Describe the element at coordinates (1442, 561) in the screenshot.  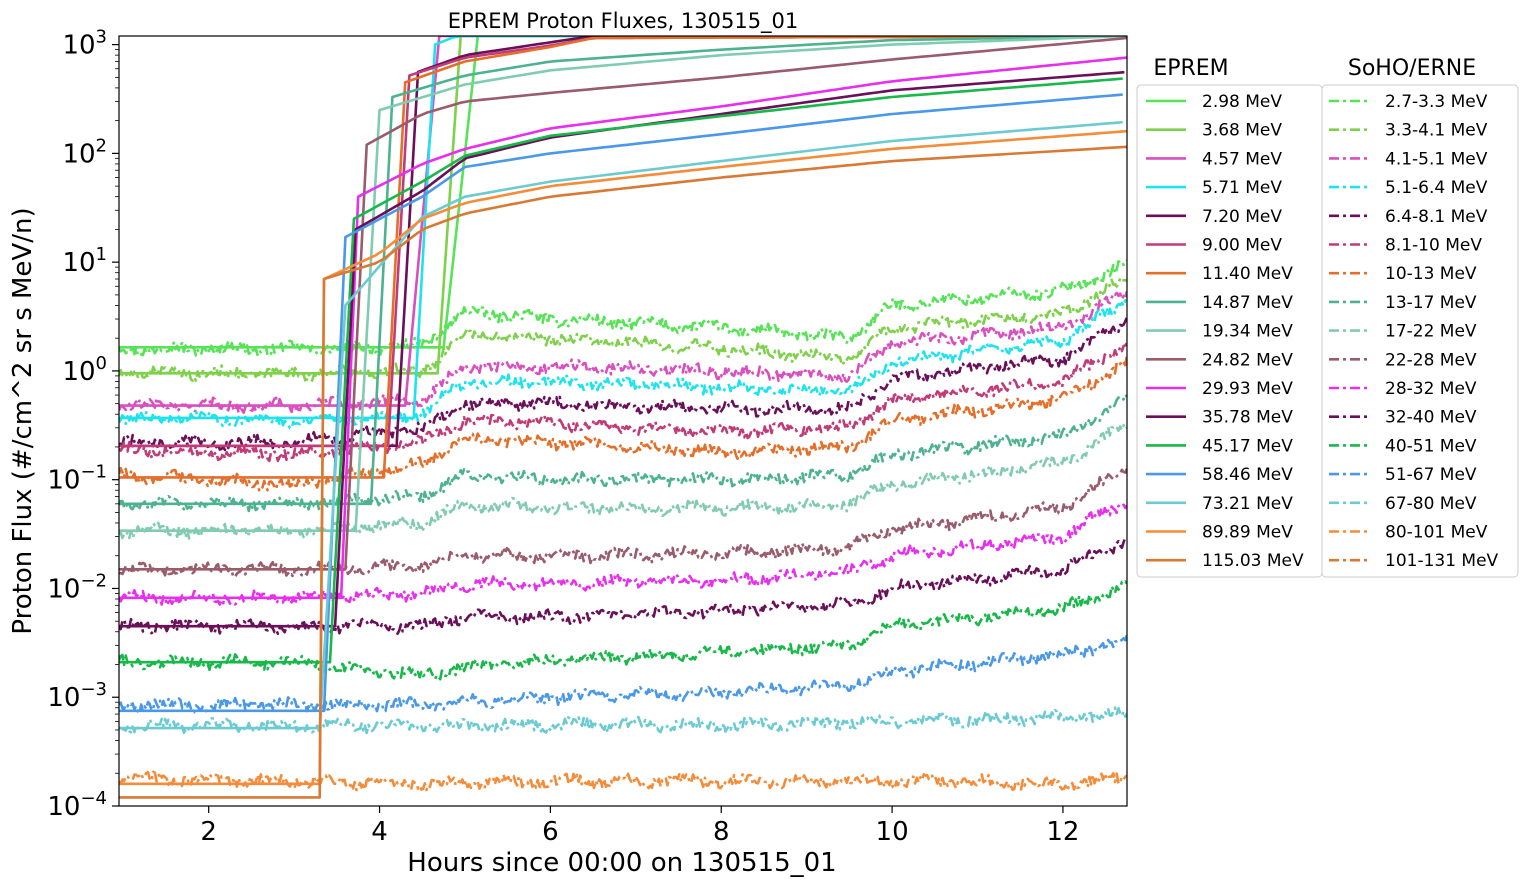
I see `legend-label: 101-131 MeV` at that location.